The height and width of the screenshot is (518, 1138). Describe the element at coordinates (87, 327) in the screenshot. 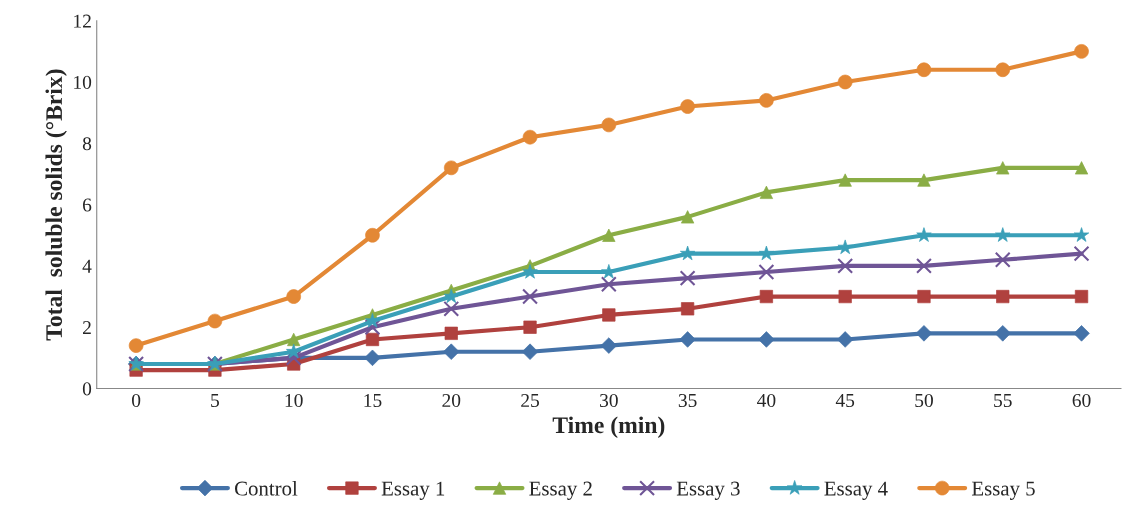

I see `y-tick-label: 2` at that location.